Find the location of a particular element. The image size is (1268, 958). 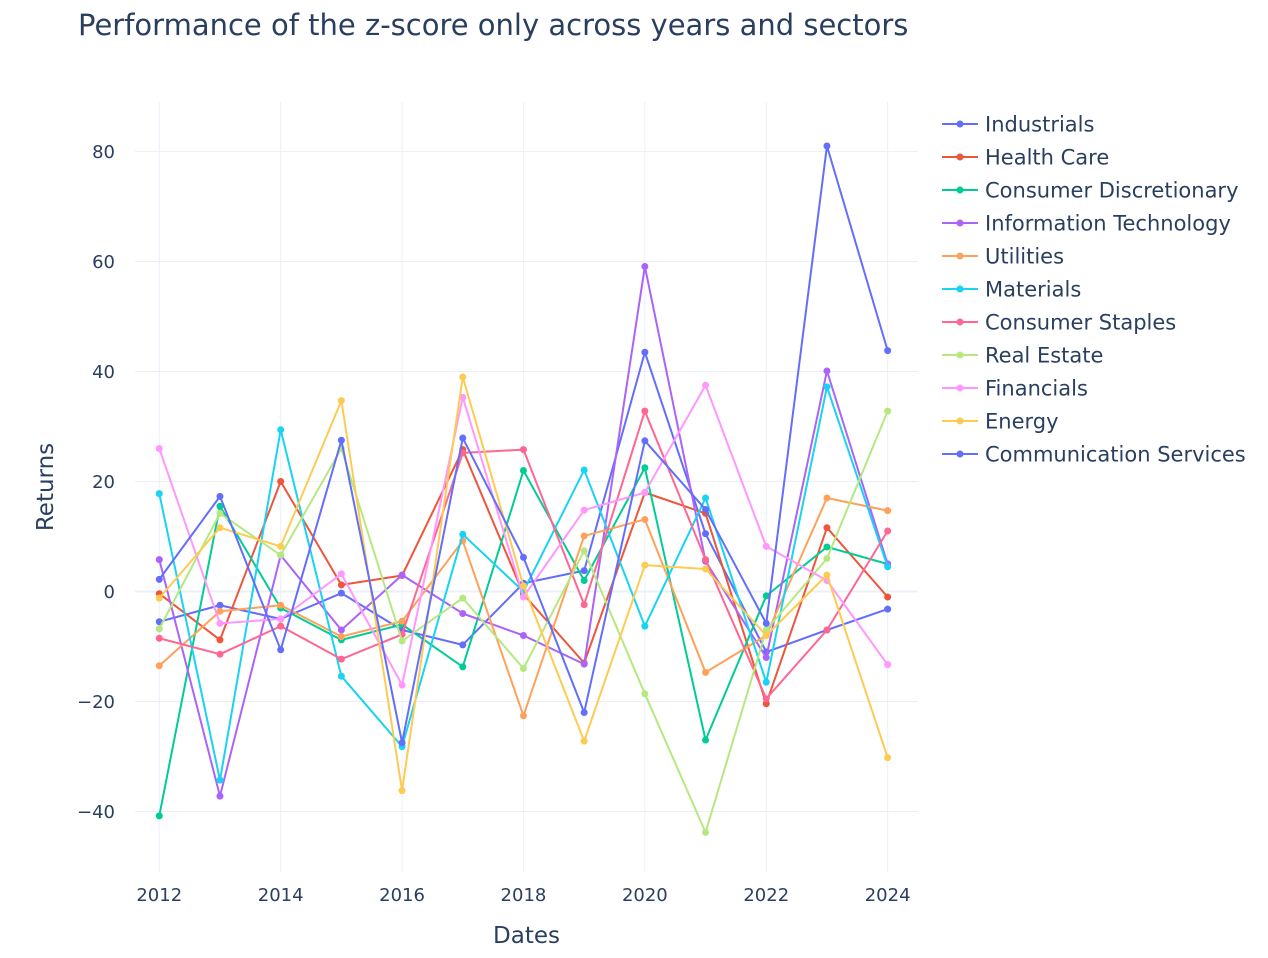

legend-item: Health Care is located at coordinates (1025, 158).